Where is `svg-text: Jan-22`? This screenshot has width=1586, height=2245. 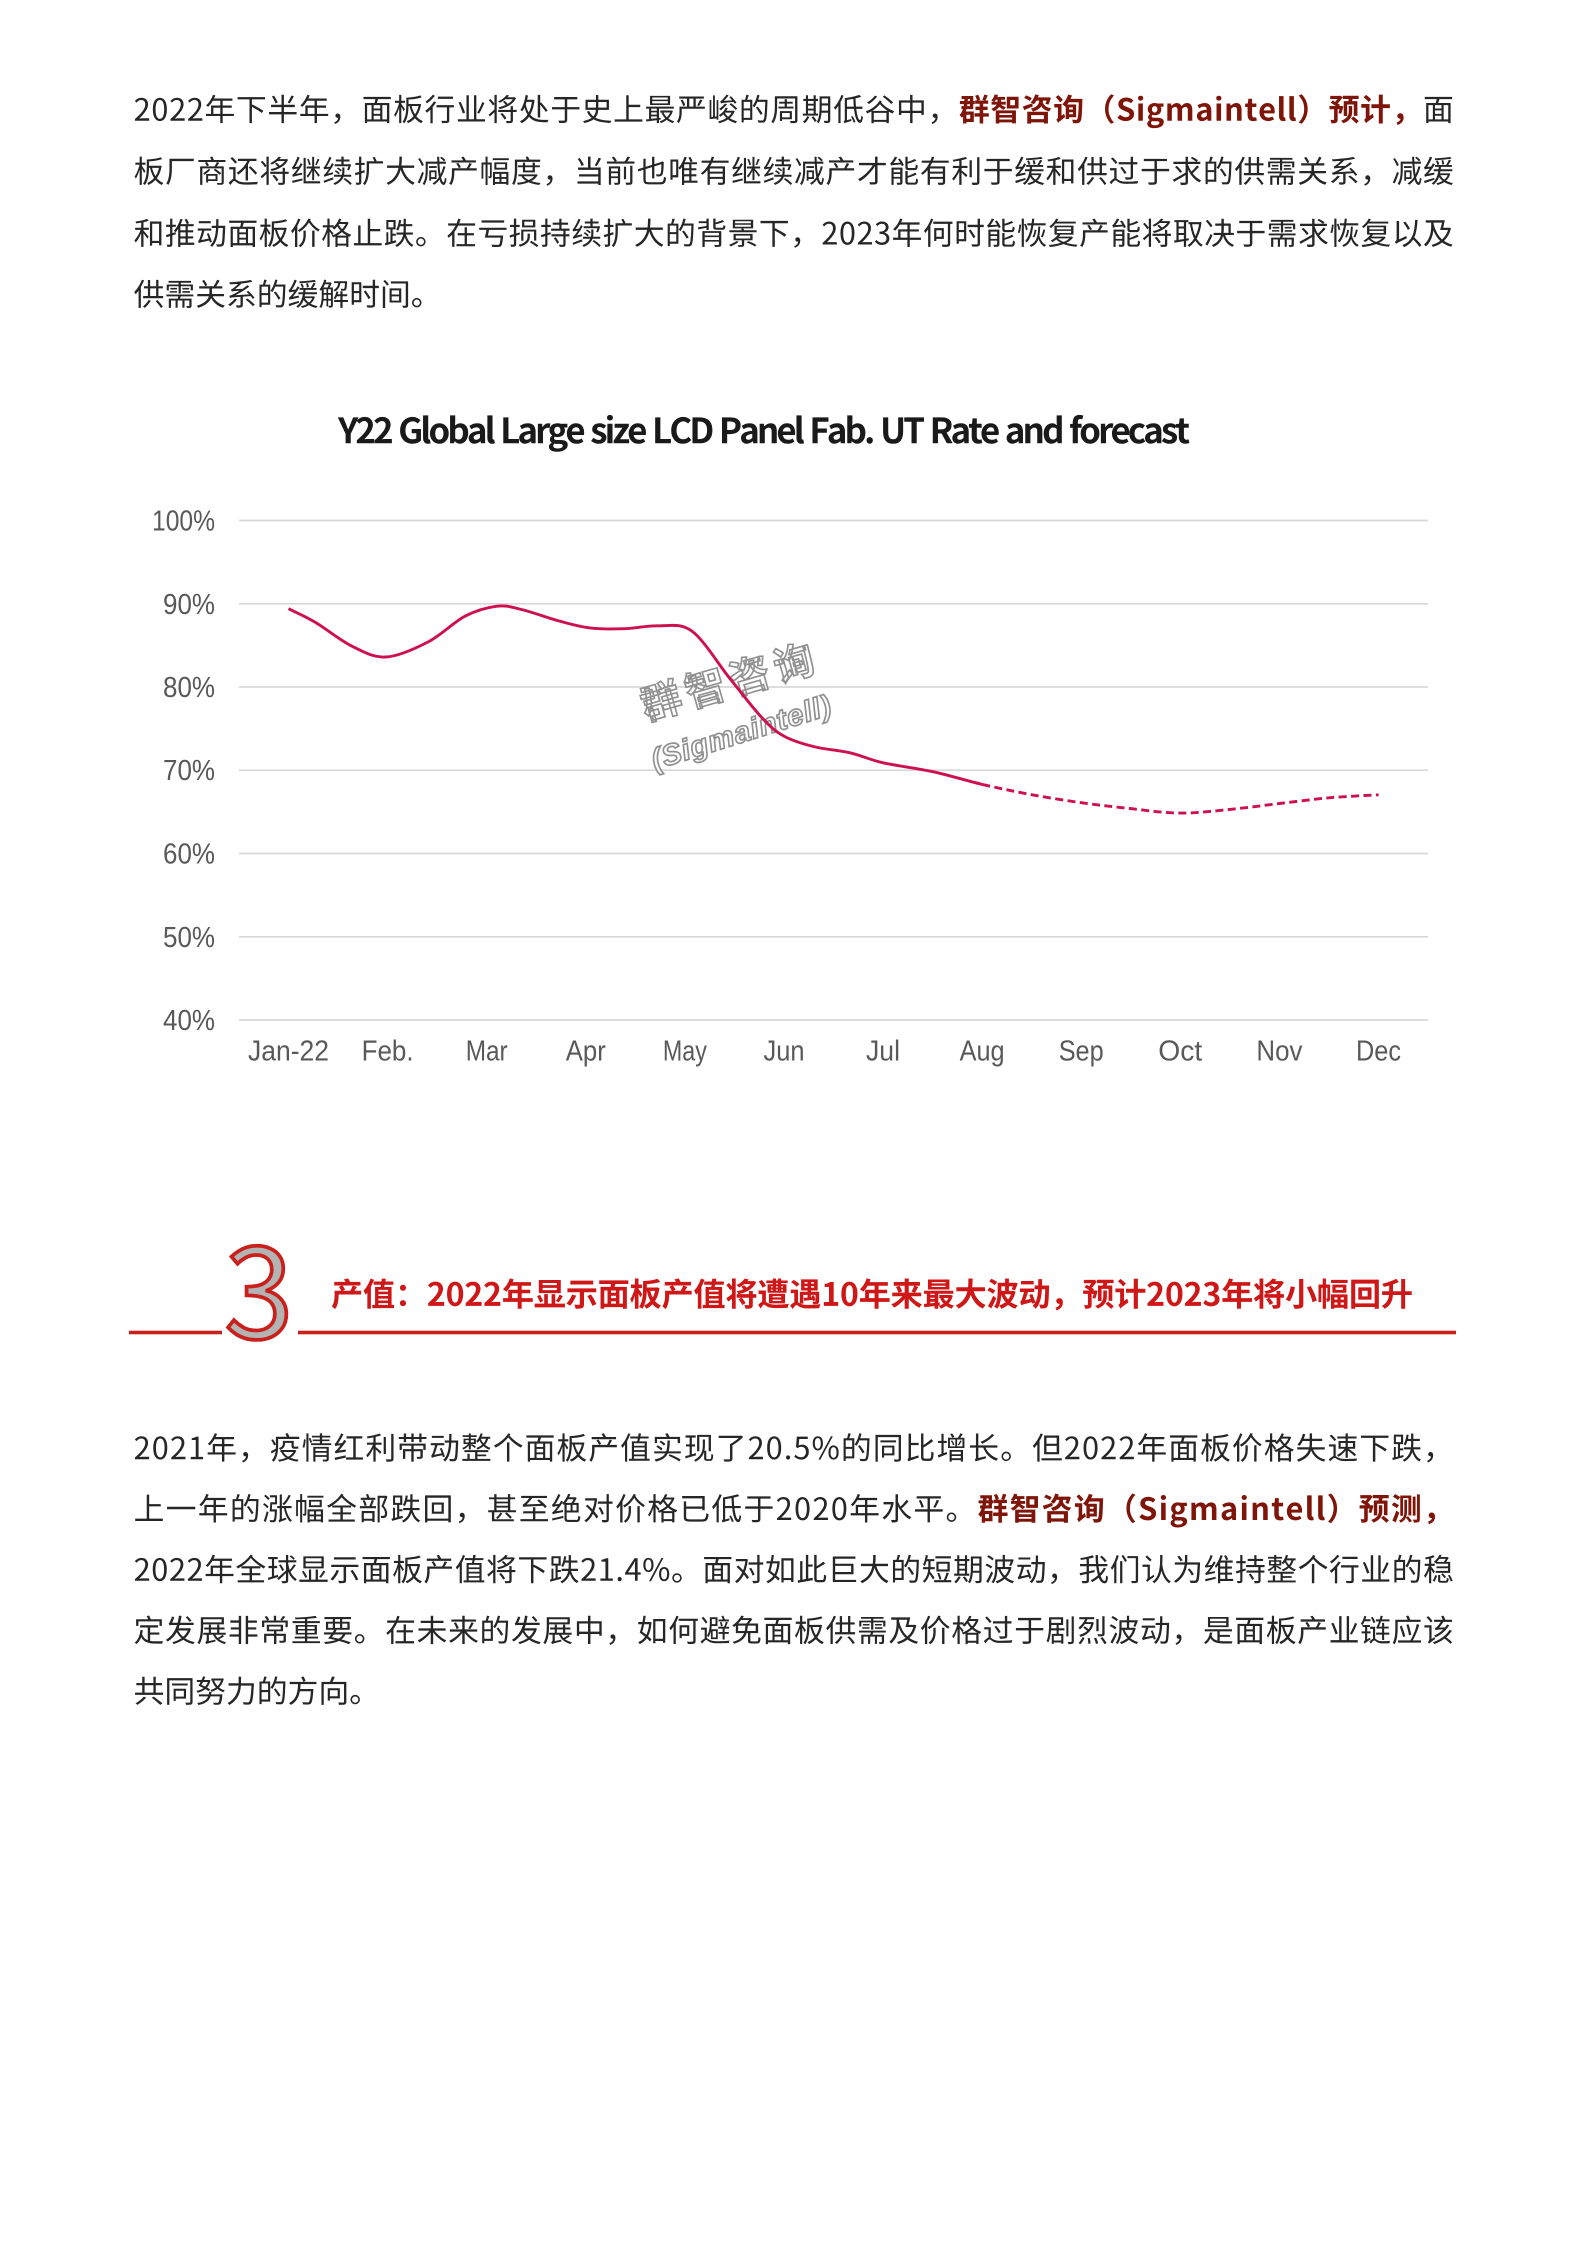 svg-text: Jan-22 is located at coordinates (288, 1052).